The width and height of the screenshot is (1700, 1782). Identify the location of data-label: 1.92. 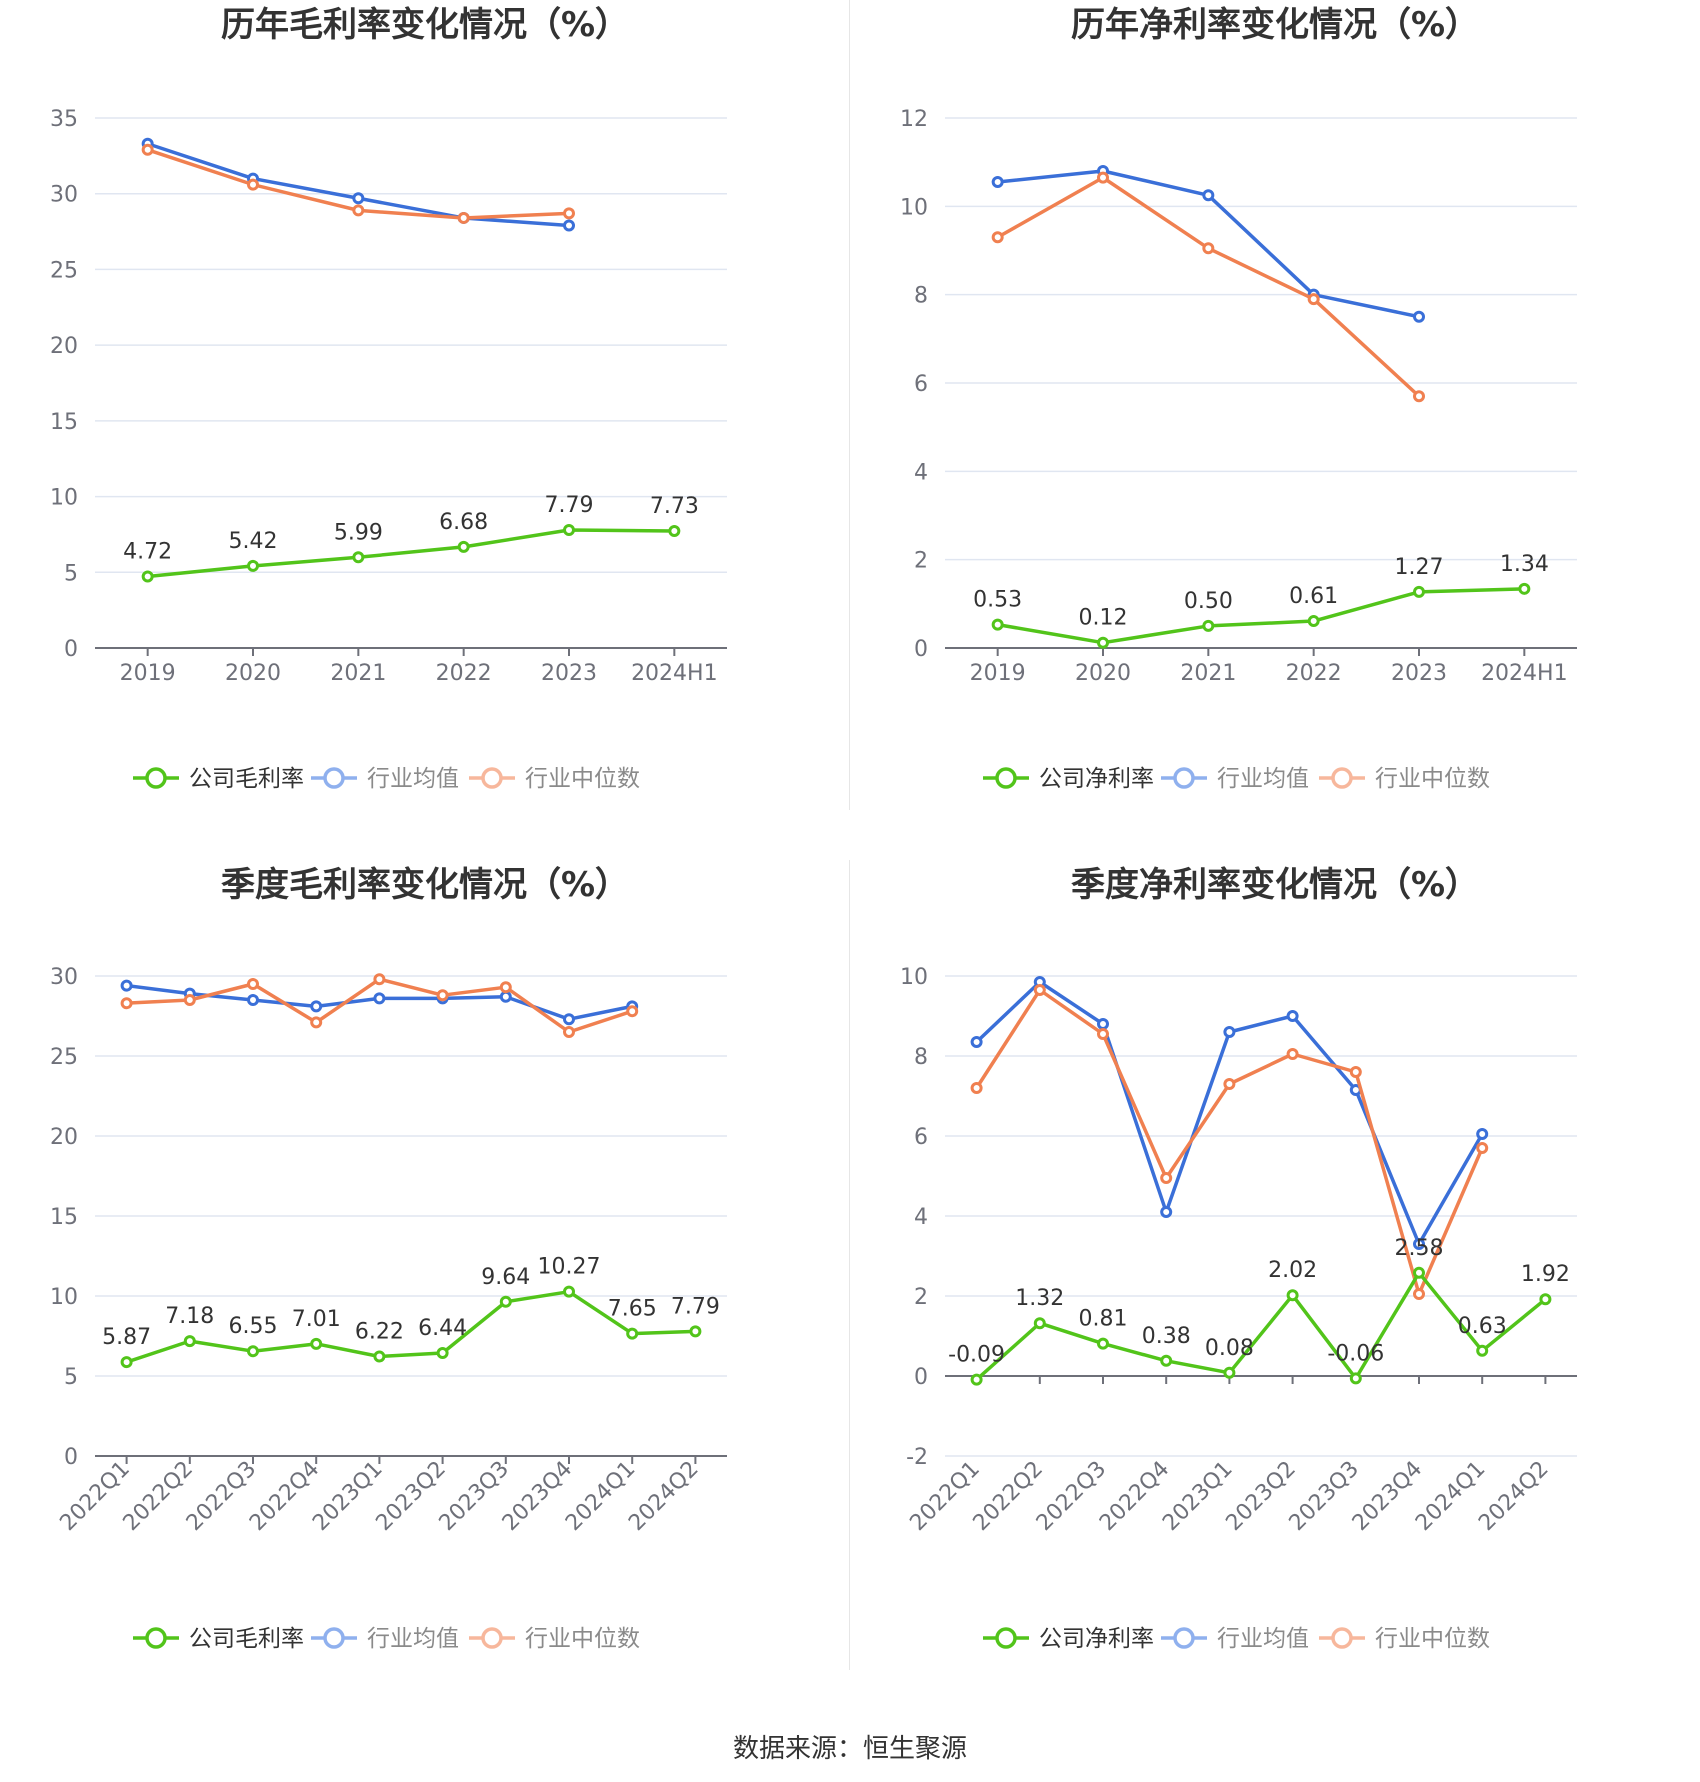
(1545, 1274).